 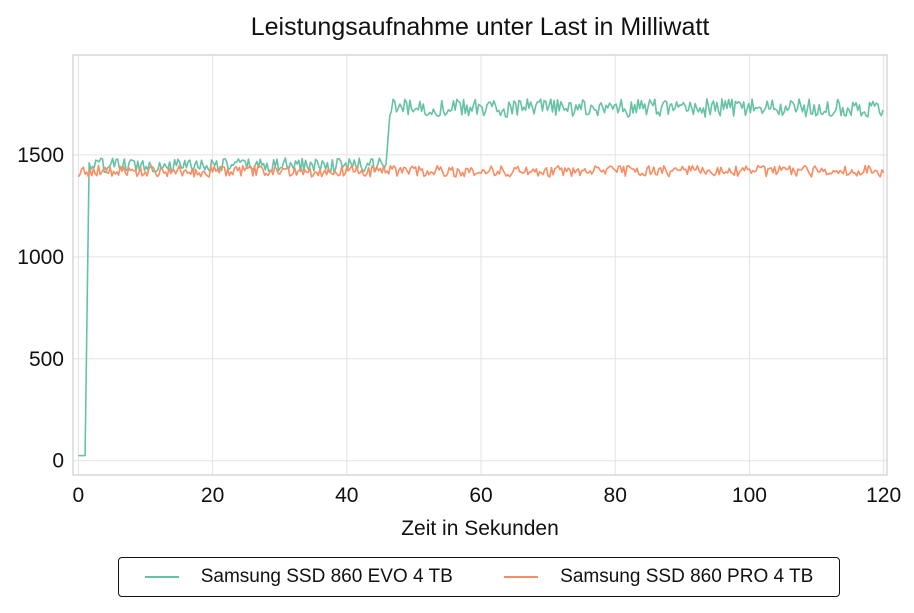 What do you see at coordinates (521, 577) in the screenshot?
I see `legend-swatch-pro` at bounding box center [521, 577].